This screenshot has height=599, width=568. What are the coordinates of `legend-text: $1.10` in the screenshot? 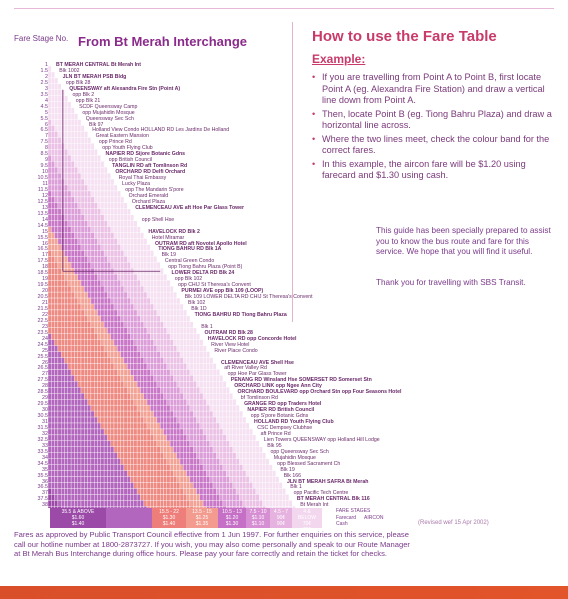 It's located at (258, 524).